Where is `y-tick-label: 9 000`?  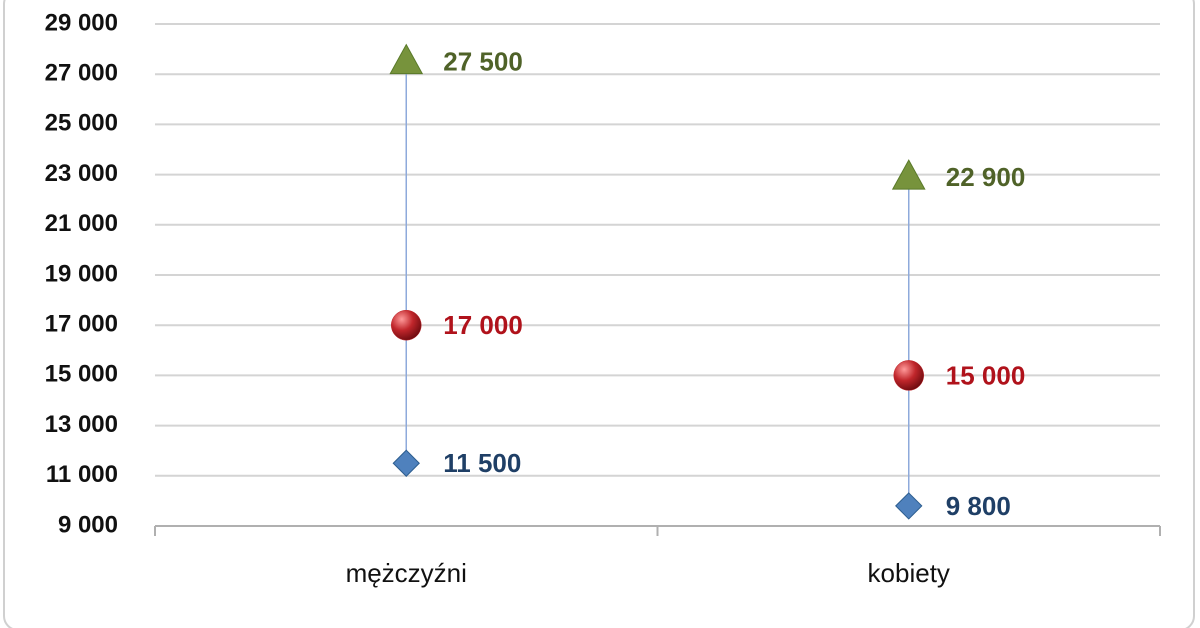 y-tick-label: 9 000 is located at coordinates (88, 524).